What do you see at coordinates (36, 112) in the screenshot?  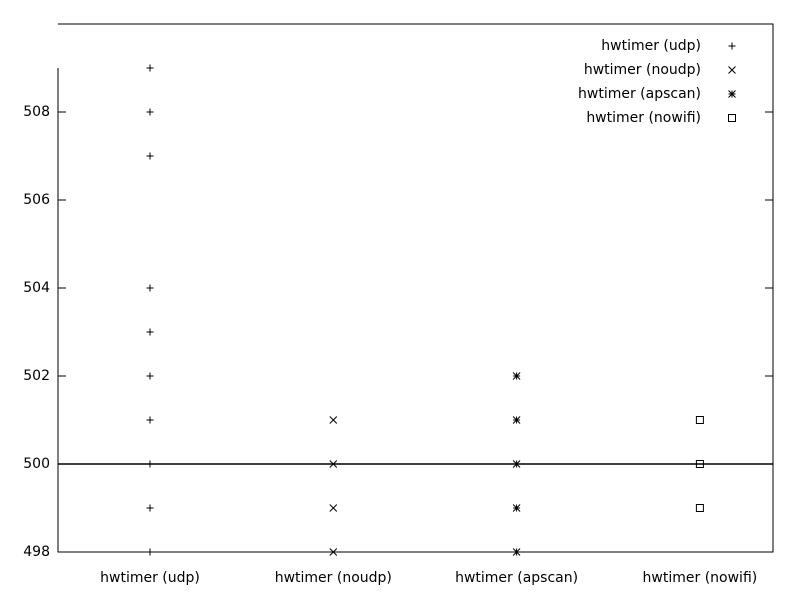 I see `y-tick-label: 508` at bounding box center [36, 112].